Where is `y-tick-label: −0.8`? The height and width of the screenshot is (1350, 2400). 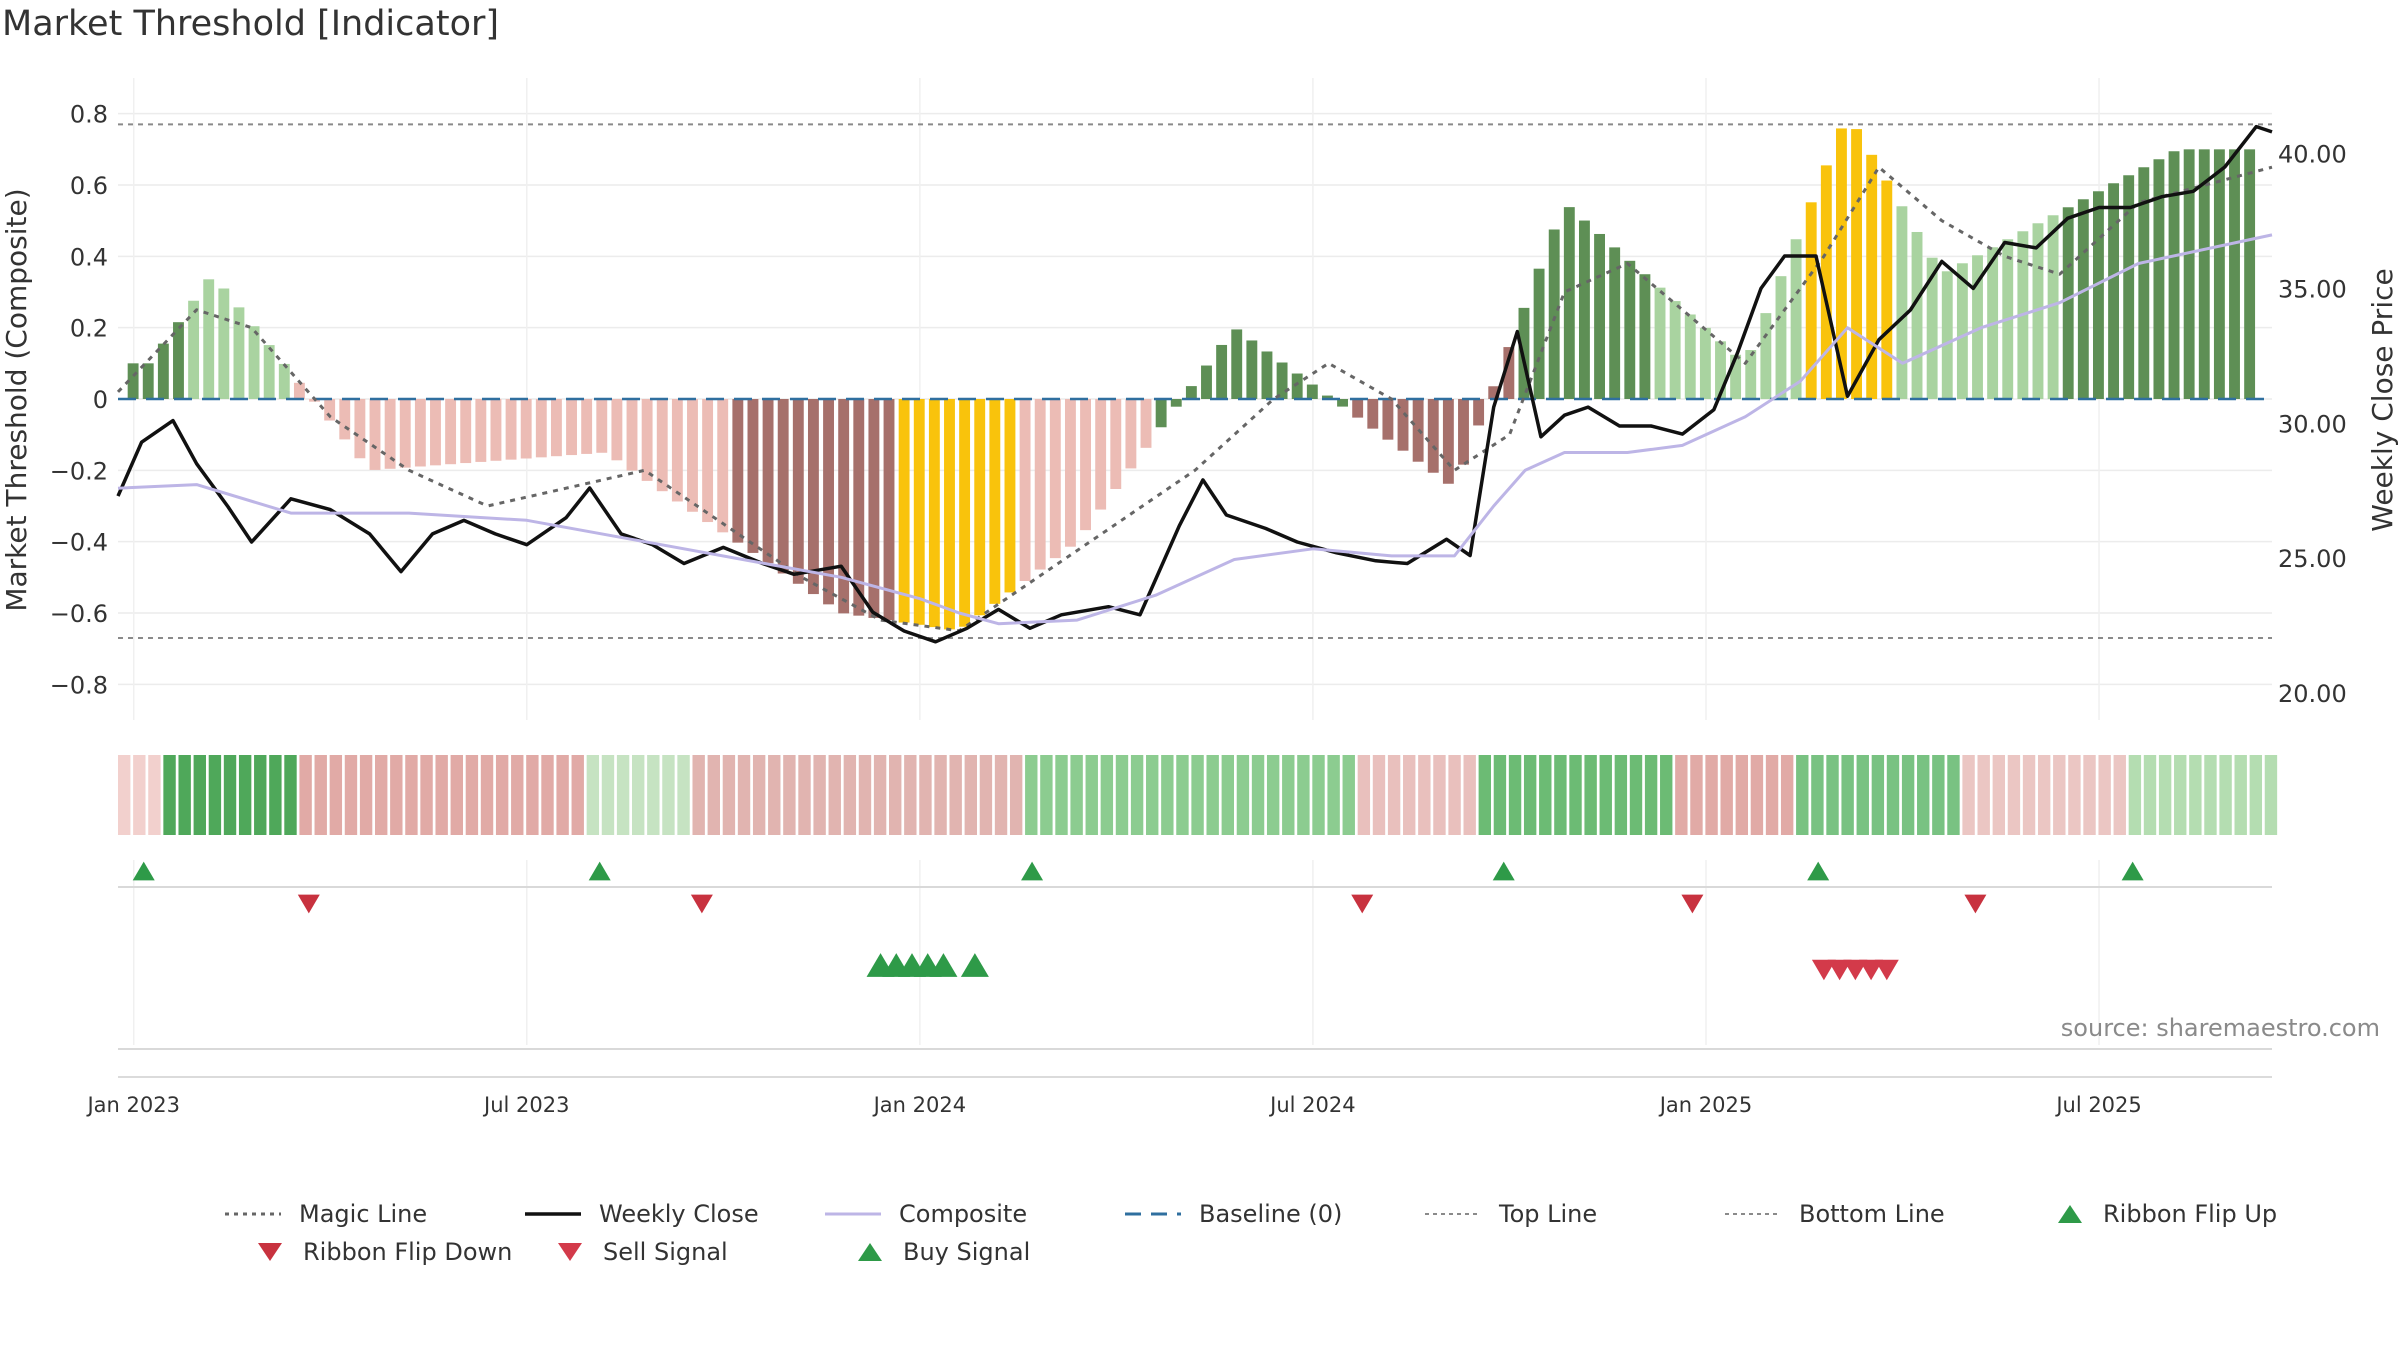 y-tick-label: −0.8 is located at coordinates (79, 685).